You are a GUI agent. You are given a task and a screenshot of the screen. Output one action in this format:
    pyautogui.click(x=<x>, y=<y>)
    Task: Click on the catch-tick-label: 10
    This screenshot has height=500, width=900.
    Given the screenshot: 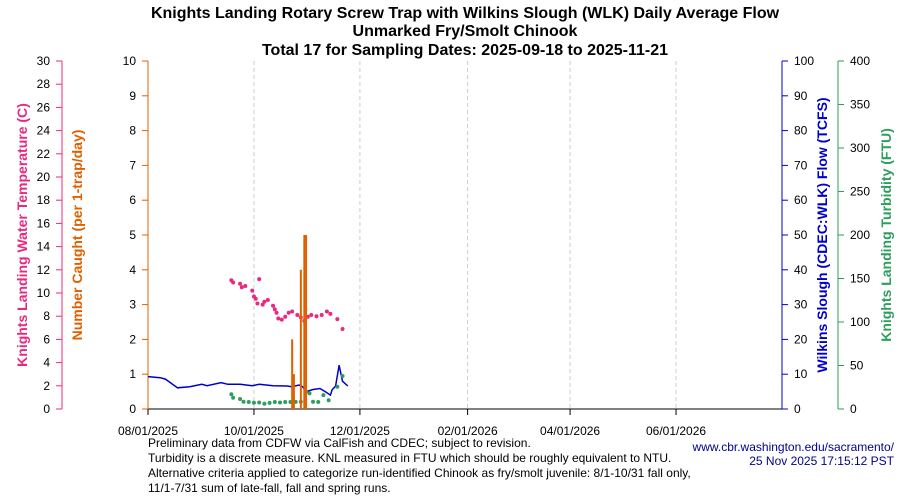 What is the action you would take?
    pyautogui.click(x=130, y=61)
    